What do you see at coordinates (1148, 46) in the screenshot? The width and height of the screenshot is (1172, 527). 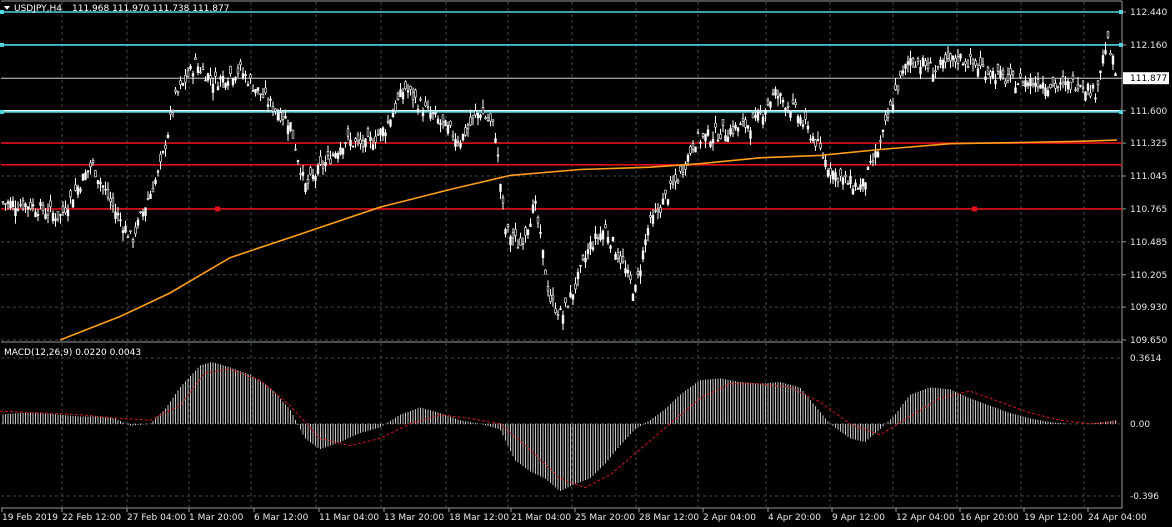 I see `price-tick-label: 112.160` at bounding box center [1148, 46].